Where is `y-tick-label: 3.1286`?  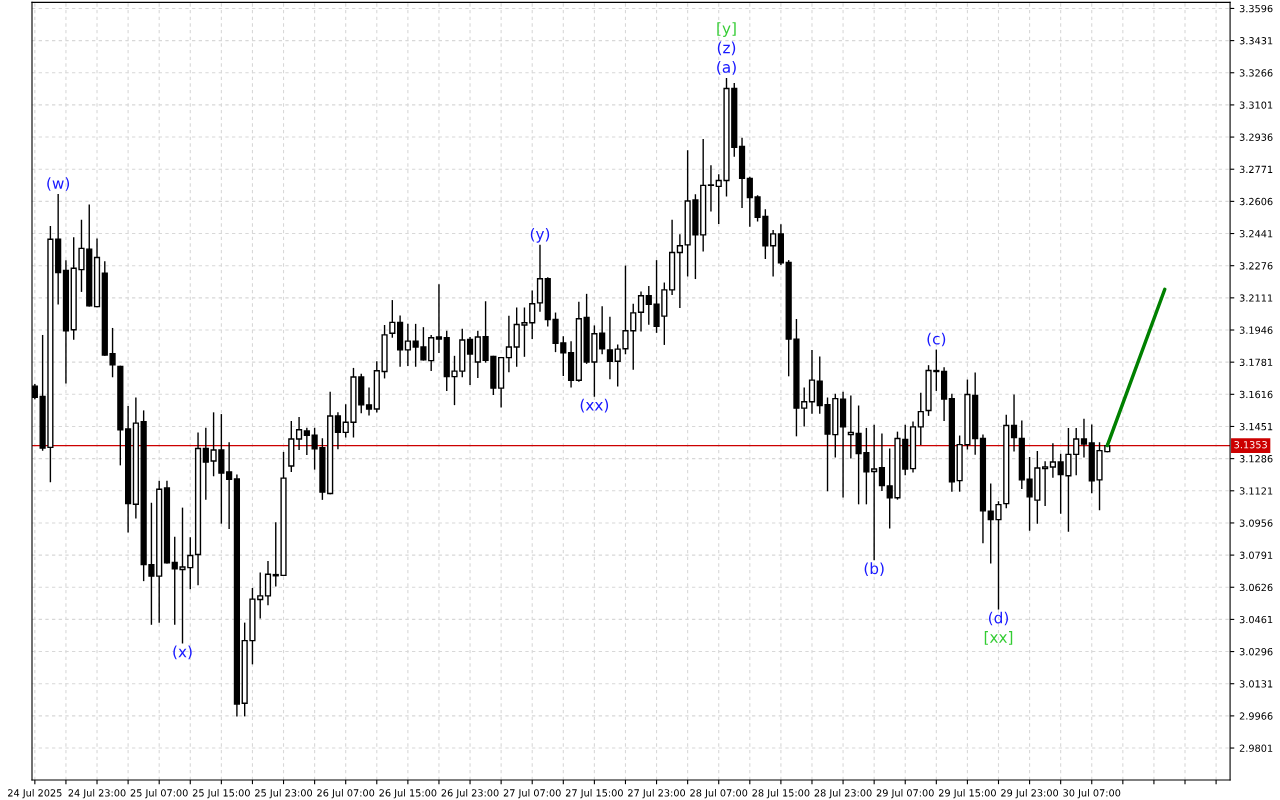
y-tick-label: 3.1286 is located at coordinates (1256, 459).